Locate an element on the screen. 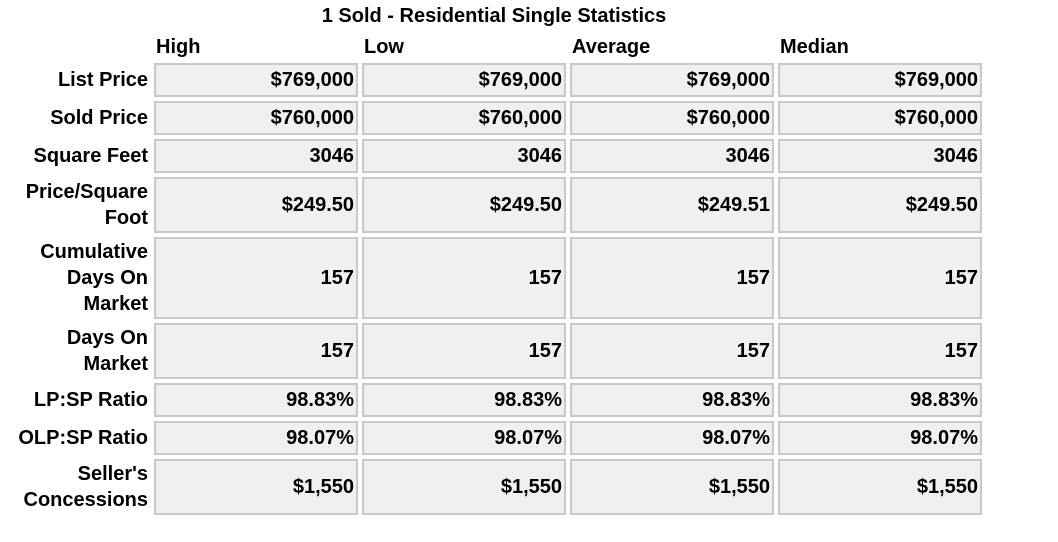 Image resolution: width=1058 pixels, height=542 pixels. column-header-median: Median is located at coordinates (814, 47).